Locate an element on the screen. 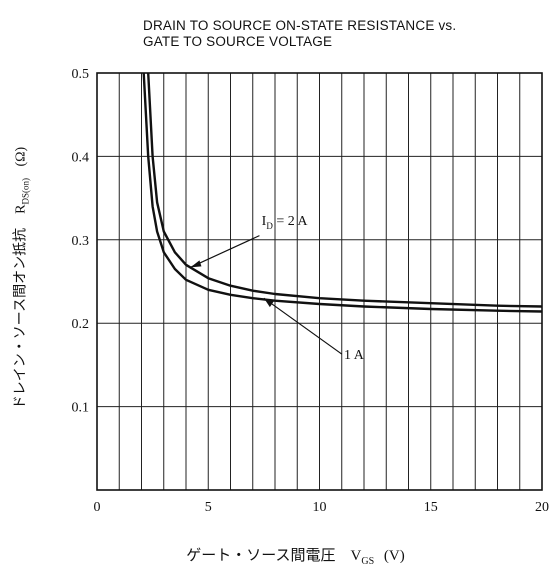 This screenshot has height=574, width=555. x-tick-label: 20 is located at coordinates (542, 507).